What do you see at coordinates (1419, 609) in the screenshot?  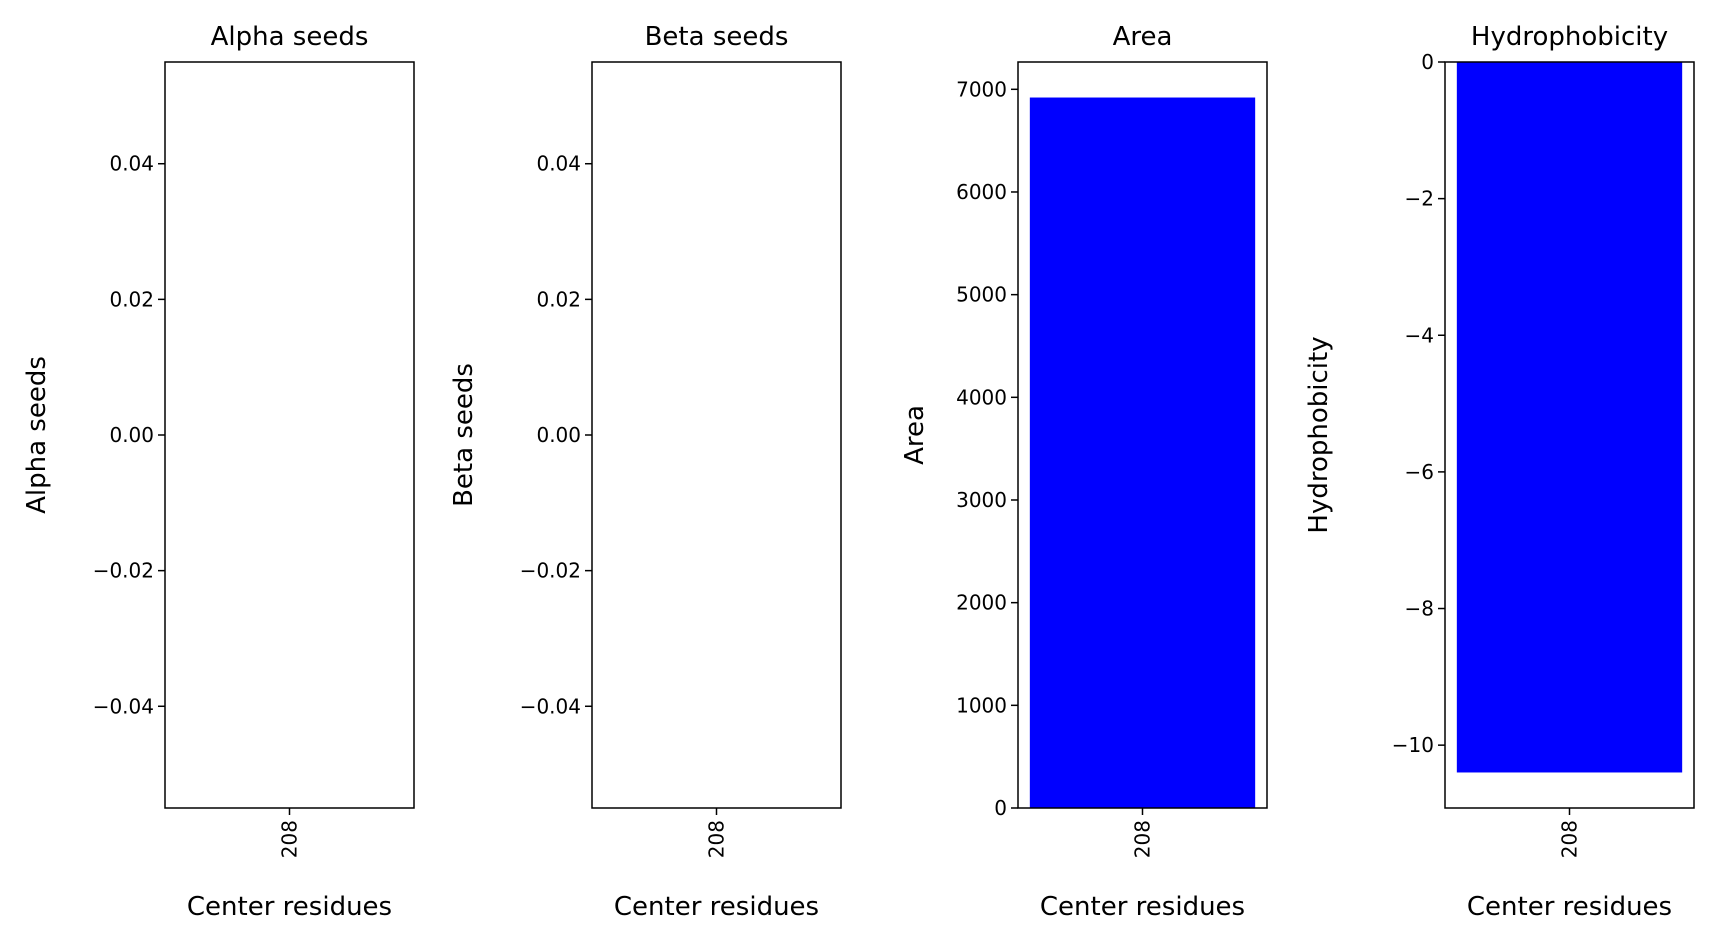 I see `y-tick-label: −8` at bounding box center [1419, 609].